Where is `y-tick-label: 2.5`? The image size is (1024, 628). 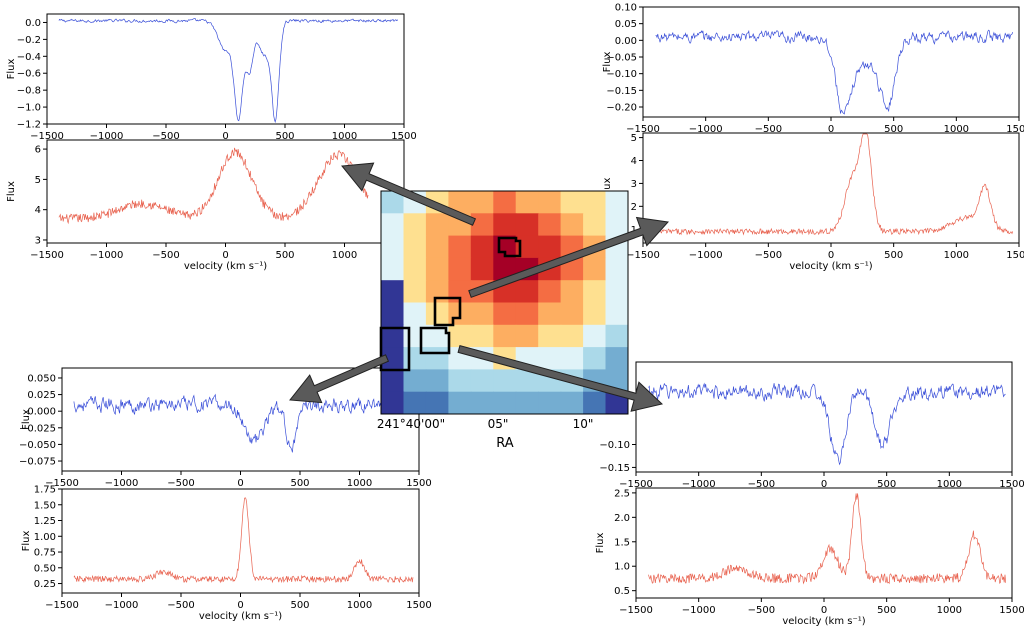
y-tick-label: 2.5 is located at coordinates (622, 493).